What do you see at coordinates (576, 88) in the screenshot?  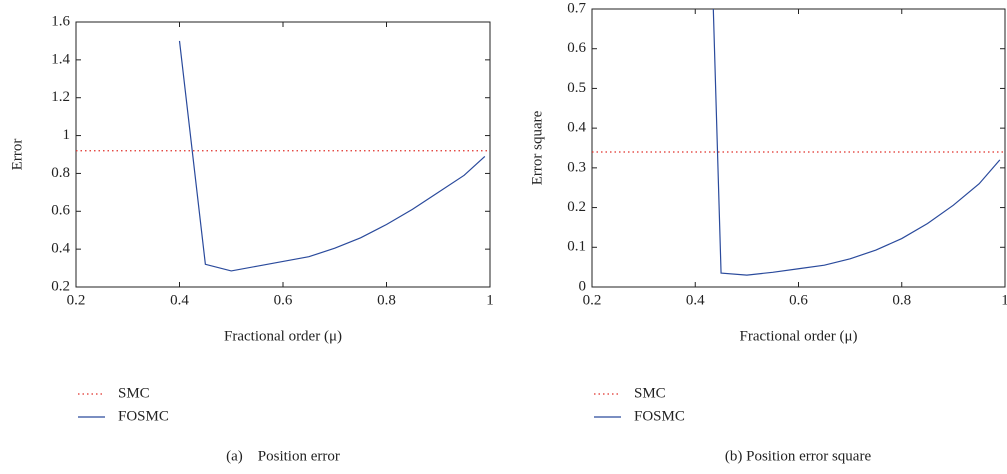 I see `y-tick-label: 0.5` at bounding box center [576, 88].